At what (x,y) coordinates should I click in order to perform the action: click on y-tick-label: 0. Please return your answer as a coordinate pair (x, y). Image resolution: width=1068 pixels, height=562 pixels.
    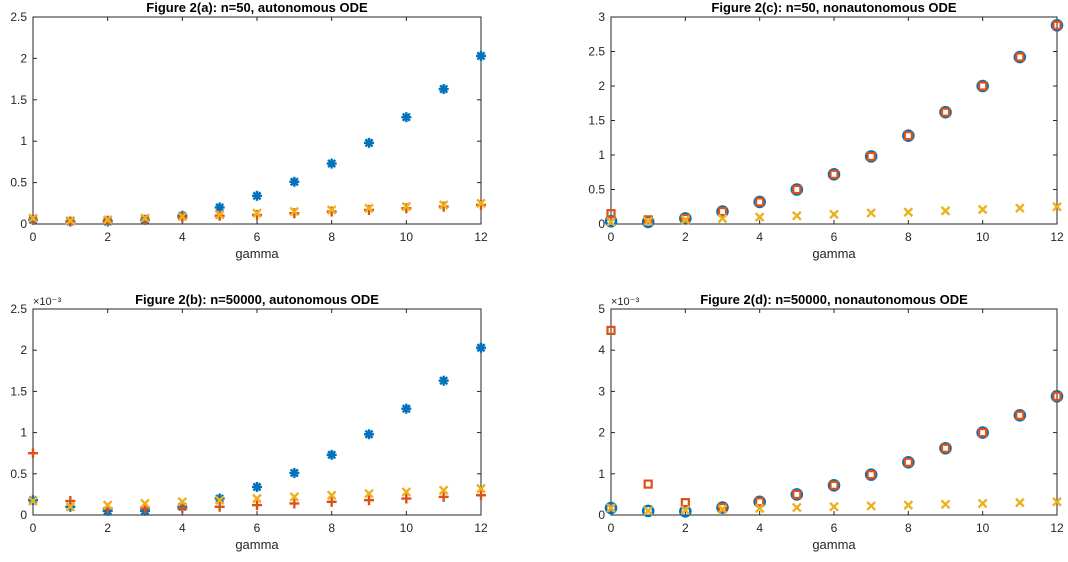
    Looking at the image, I should click on (601, 515).